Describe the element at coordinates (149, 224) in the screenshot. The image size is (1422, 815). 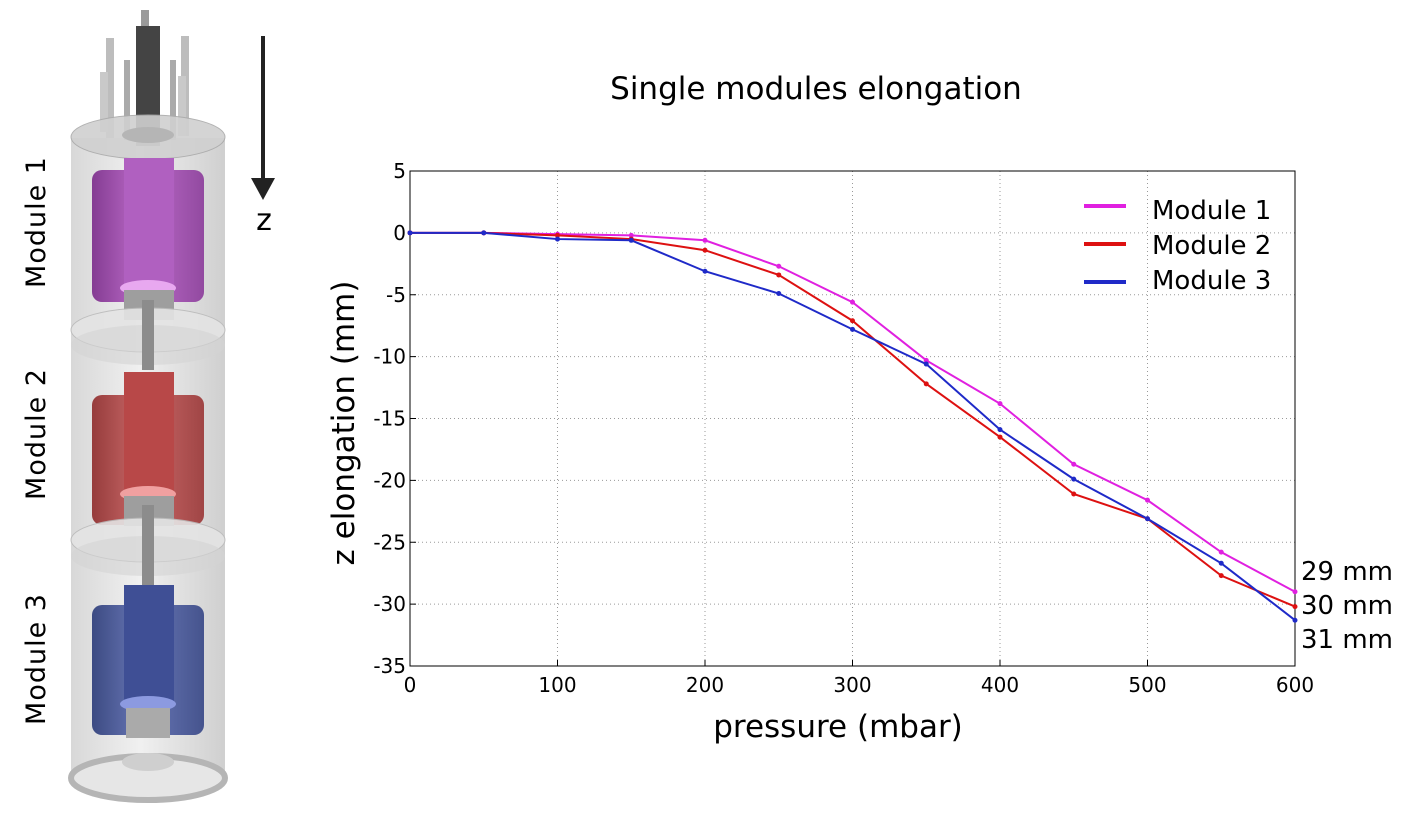
I see `module-1-core` at that location.